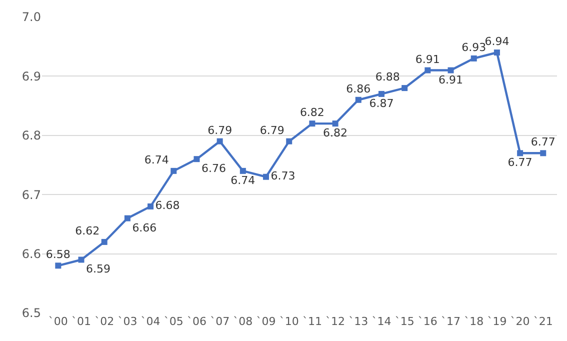  What do you see at coordinates (31, 135) in the screenshot?
I see `y-tick-label: 6.8` at bounding box center [31, 135].